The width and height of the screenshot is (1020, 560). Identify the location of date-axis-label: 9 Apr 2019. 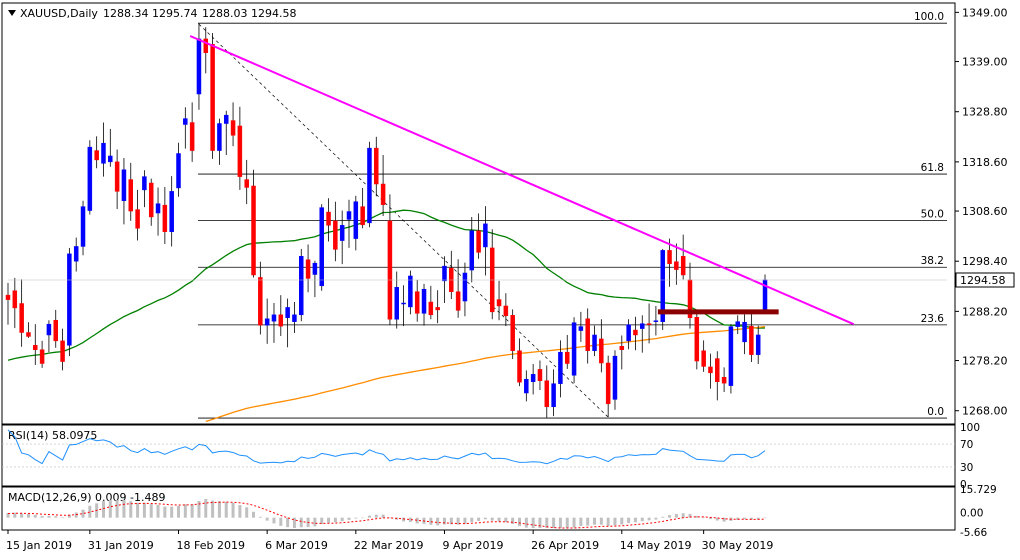
(472, 545).